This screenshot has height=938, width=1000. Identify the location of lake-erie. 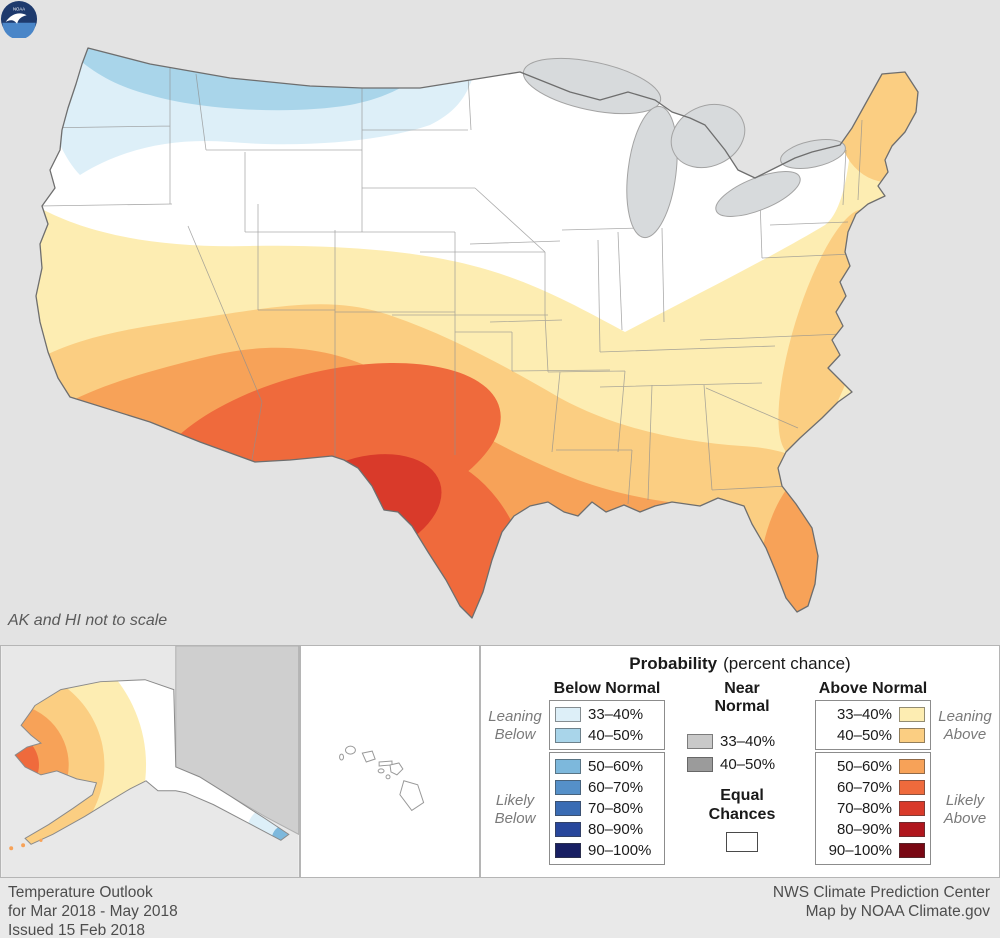
(758, 194).